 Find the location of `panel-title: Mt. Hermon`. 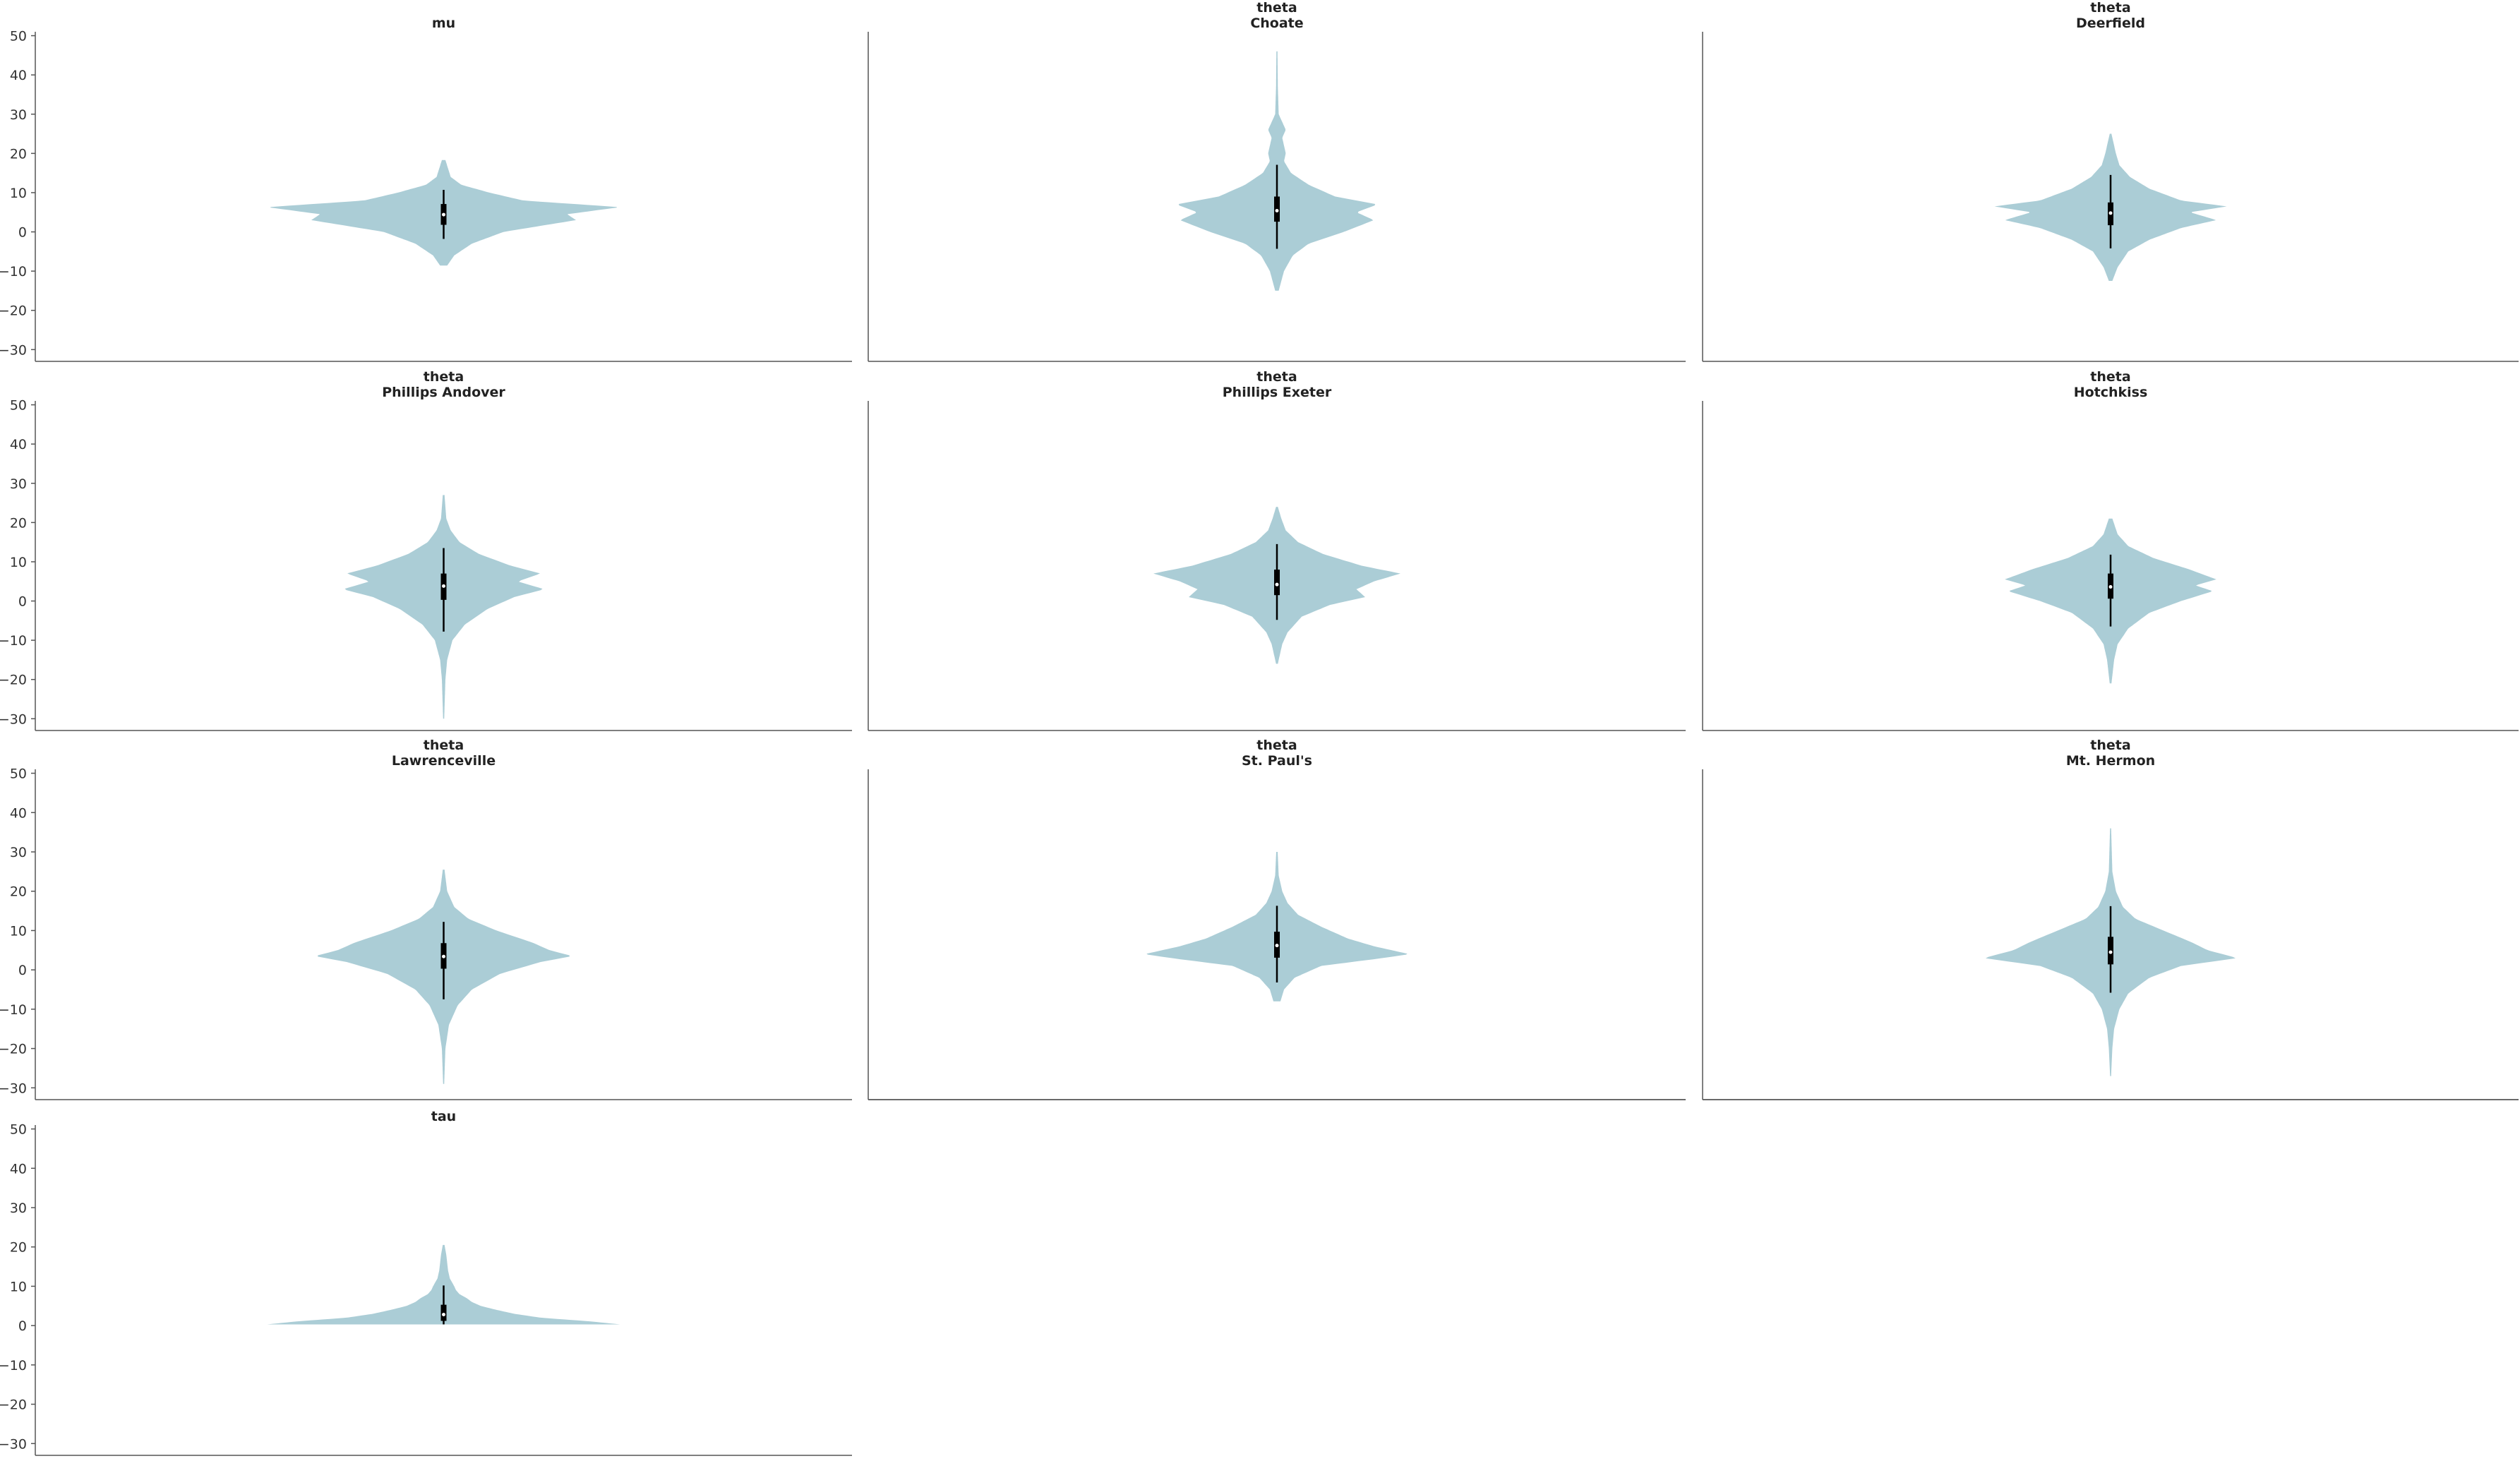

panel-title: Mt. Hermon is located at coordinates (2110, 761).